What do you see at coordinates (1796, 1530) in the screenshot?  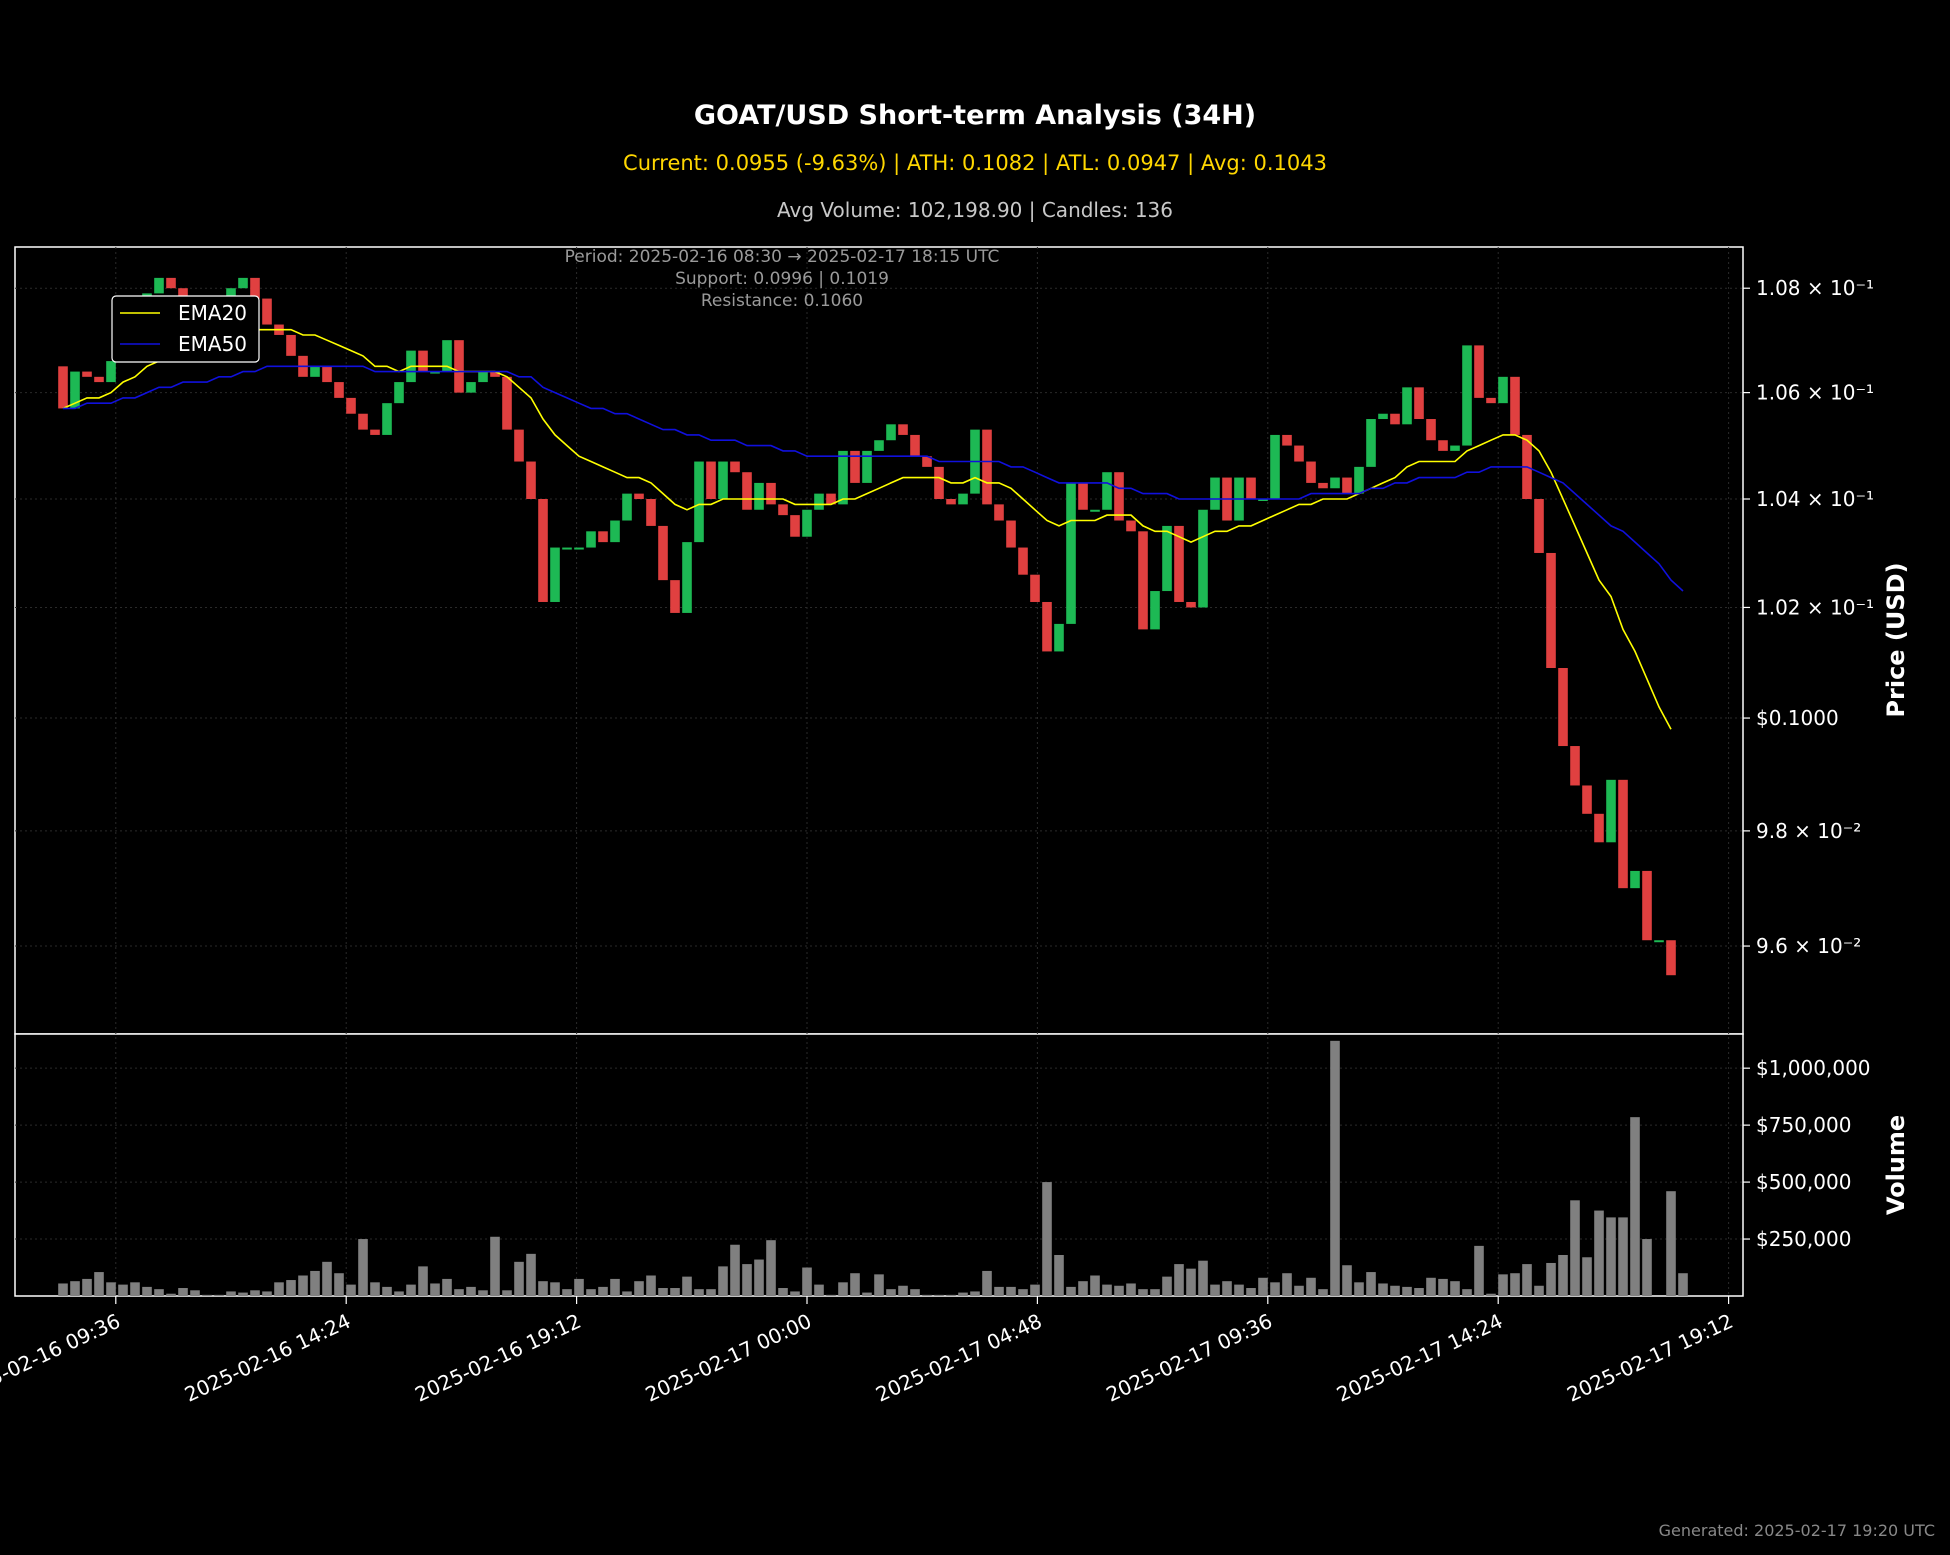 I see `generated-timestamp: Generated: 2025-02-17 19:20 UTC` at bounding box center [1796, 1530].